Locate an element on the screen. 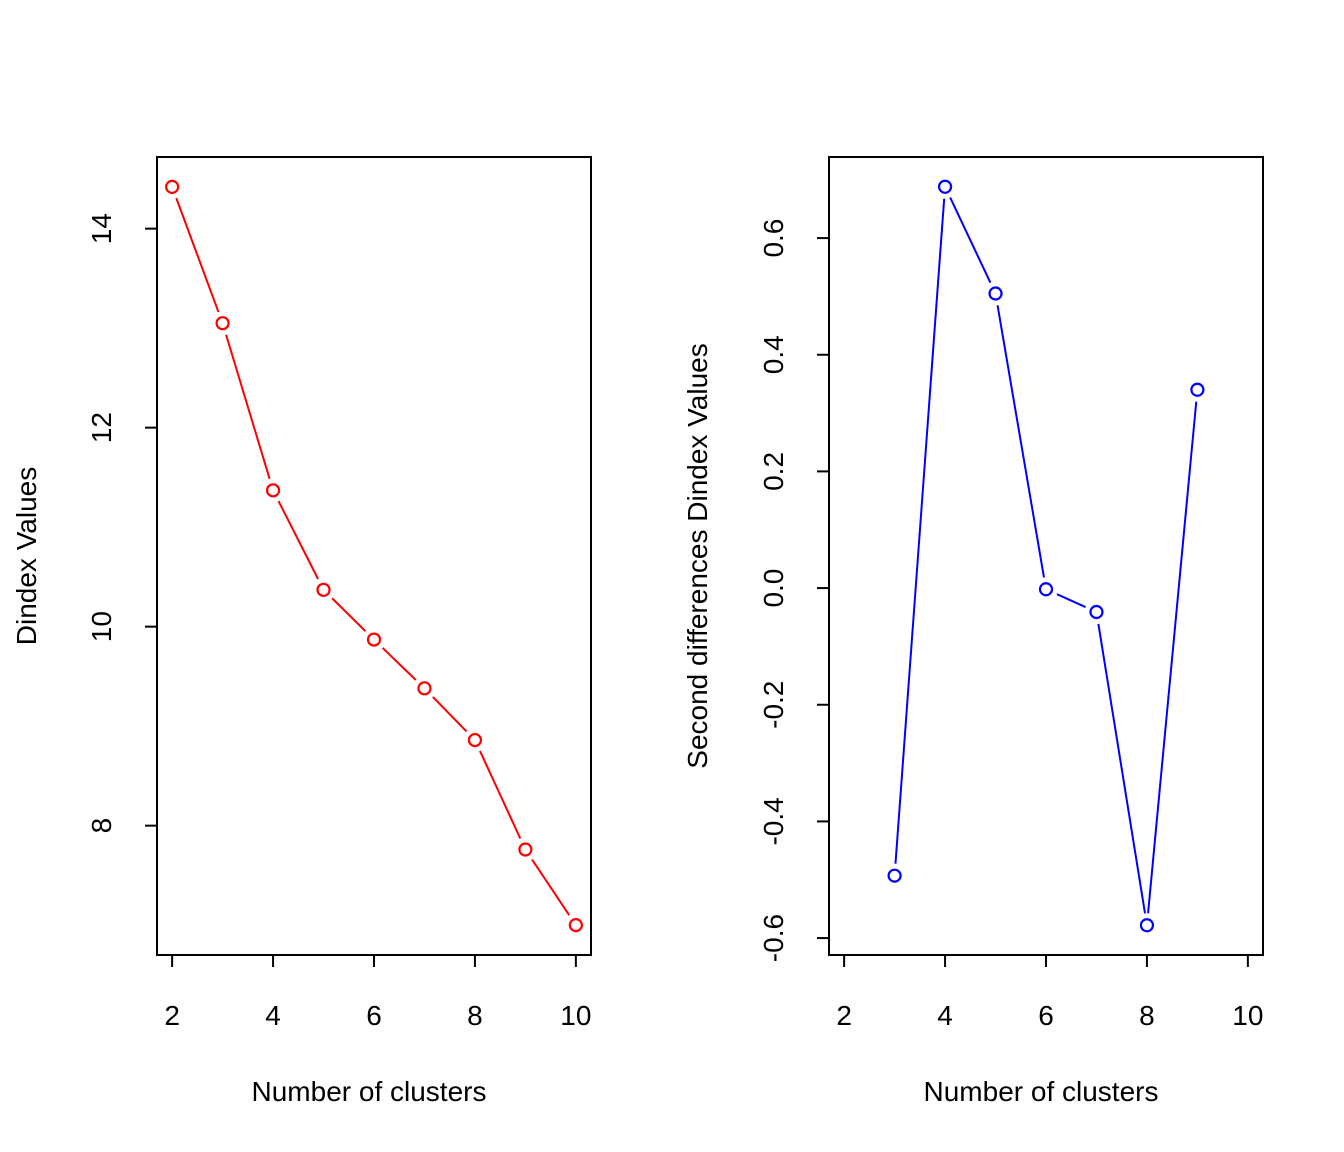  y-axis: 8 10 12 14 is located at coordinates (122, 523).